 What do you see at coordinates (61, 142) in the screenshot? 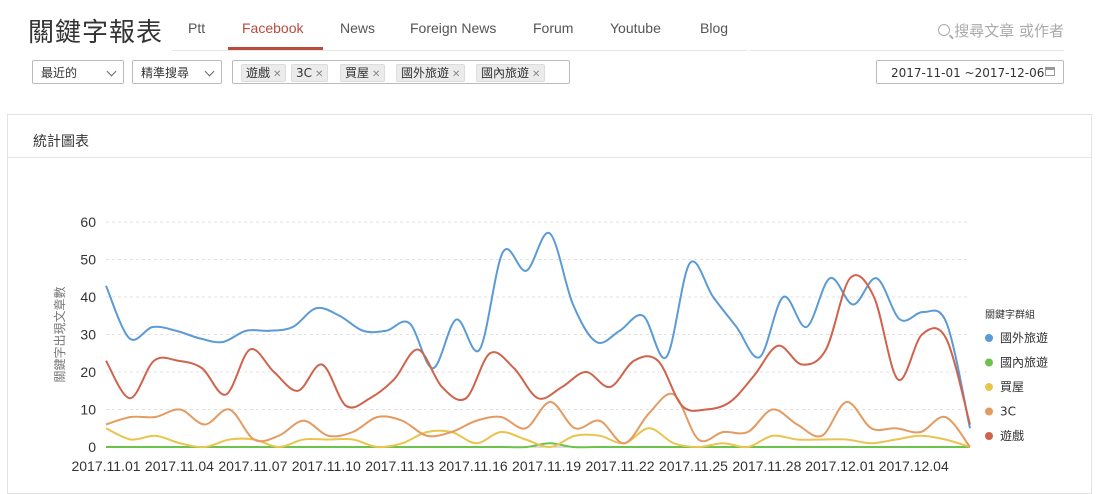
I see `panel-title: 統計圖表` at bounding box center [61, 142].